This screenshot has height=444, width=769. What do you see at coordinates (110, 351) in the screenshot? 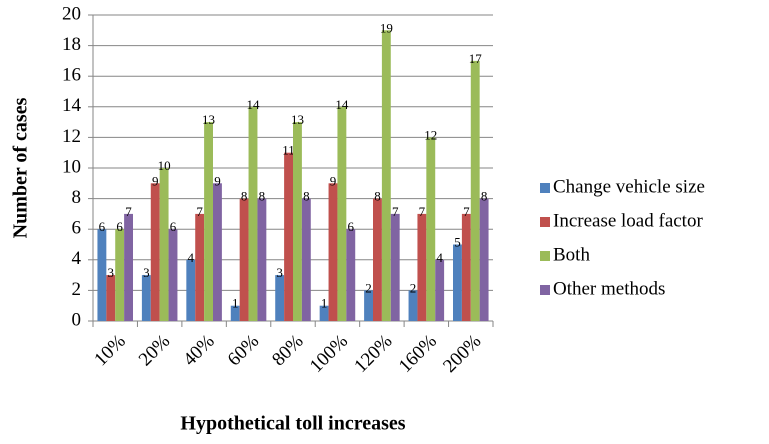
I see `x-tick-label: 10%` at bounding box center [110, 351].